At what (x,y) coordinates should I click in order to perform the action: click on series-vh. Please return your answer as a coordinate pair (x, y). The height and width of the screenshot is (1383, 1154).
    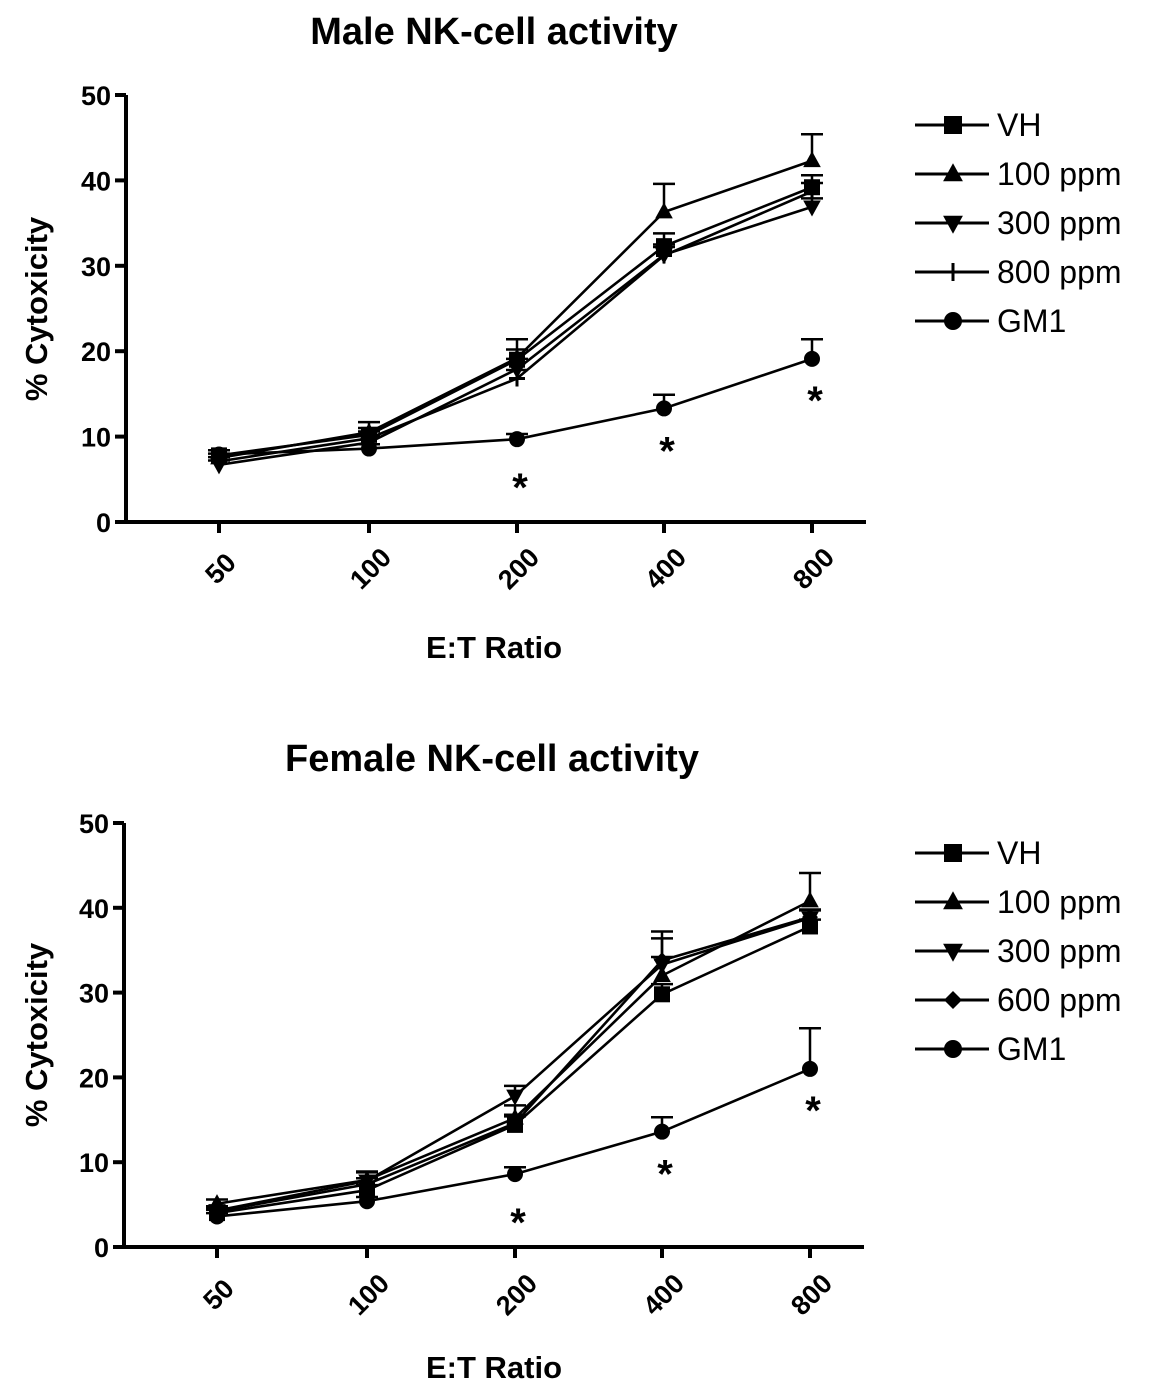
    Looking at the image, I should click on (515, 319).